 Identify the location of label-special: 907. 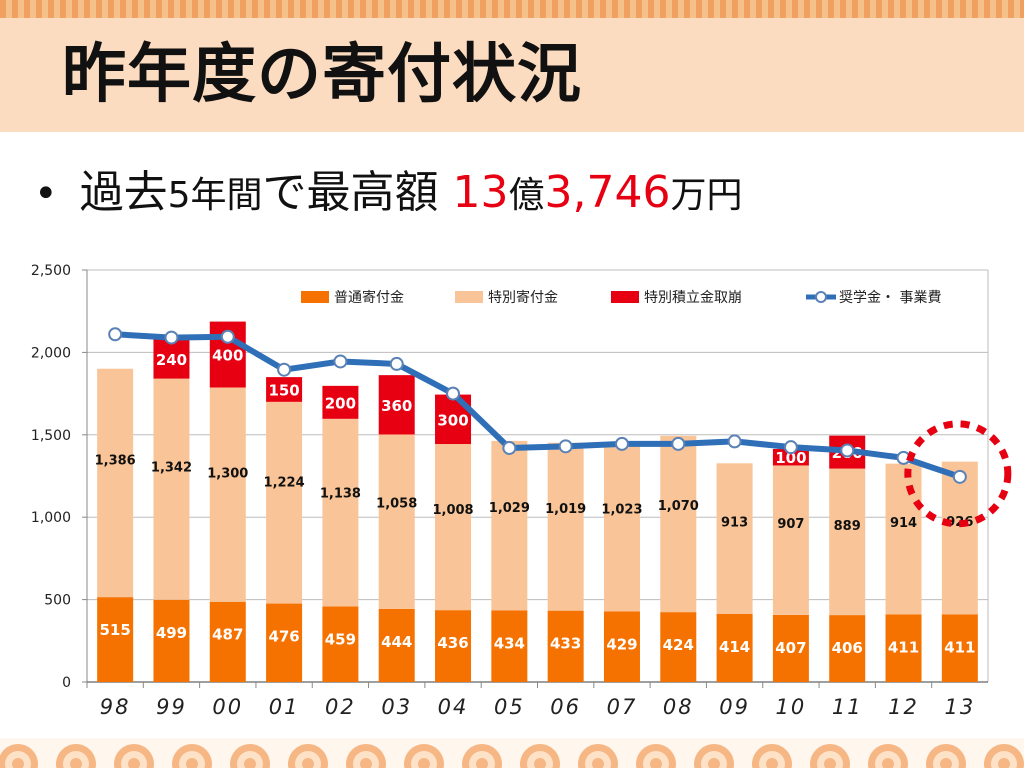
(790, 524).